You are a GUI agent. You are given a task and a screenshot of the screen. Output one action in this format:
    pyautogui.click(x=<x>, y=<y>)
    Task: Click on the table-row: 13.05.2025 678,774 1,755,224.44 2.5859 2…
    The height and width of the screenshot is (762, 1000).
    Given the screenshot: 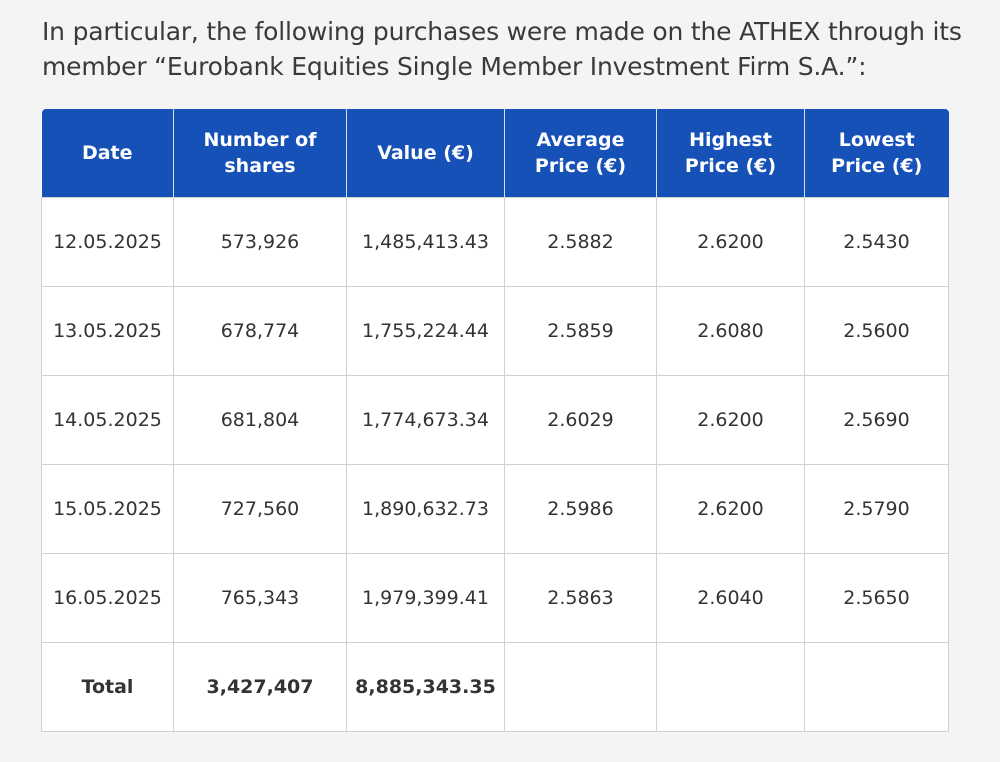 What is the action you would take?
    pyautogui.click(x=495, y=331)
    